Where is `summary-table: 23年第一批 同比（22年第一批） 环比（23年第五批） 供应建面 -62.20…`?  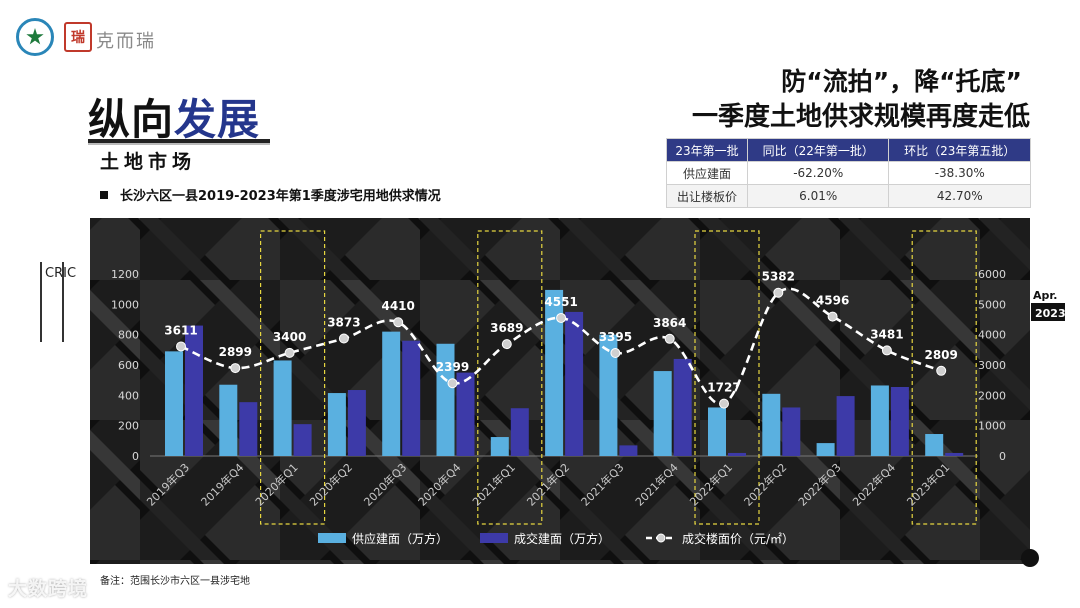
summary-table: 23年第一批 同比（22年第一批） 环比（23年第五批） 供应建面 -62.20… is located at coordinates (848, 173).